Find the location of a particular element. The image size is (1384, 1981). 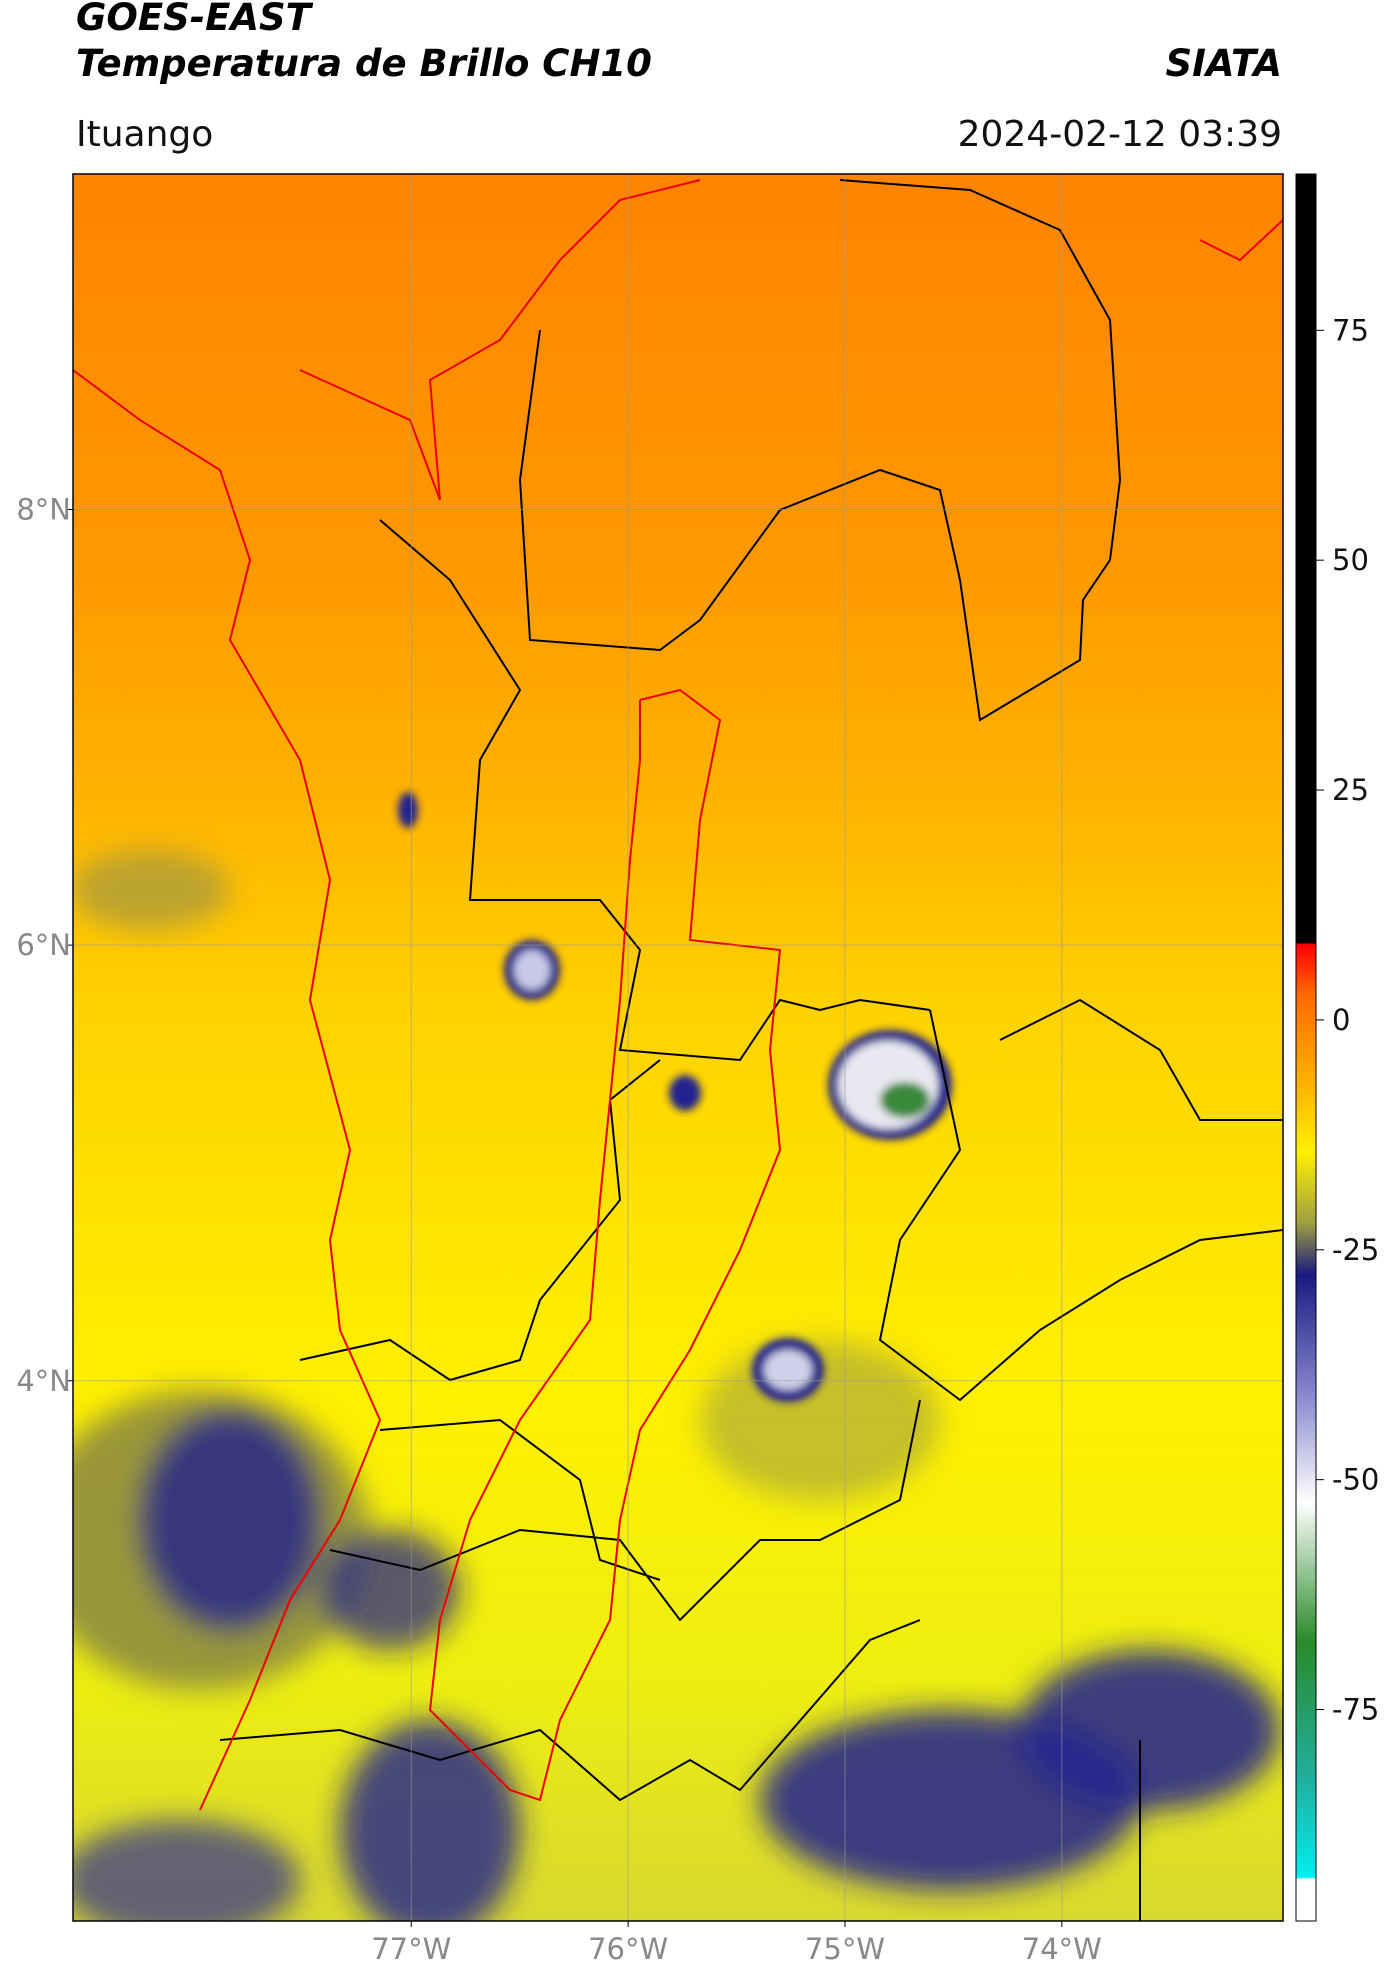

colorbar-tick-label: 0 is located at coordinates (1341, 1020).